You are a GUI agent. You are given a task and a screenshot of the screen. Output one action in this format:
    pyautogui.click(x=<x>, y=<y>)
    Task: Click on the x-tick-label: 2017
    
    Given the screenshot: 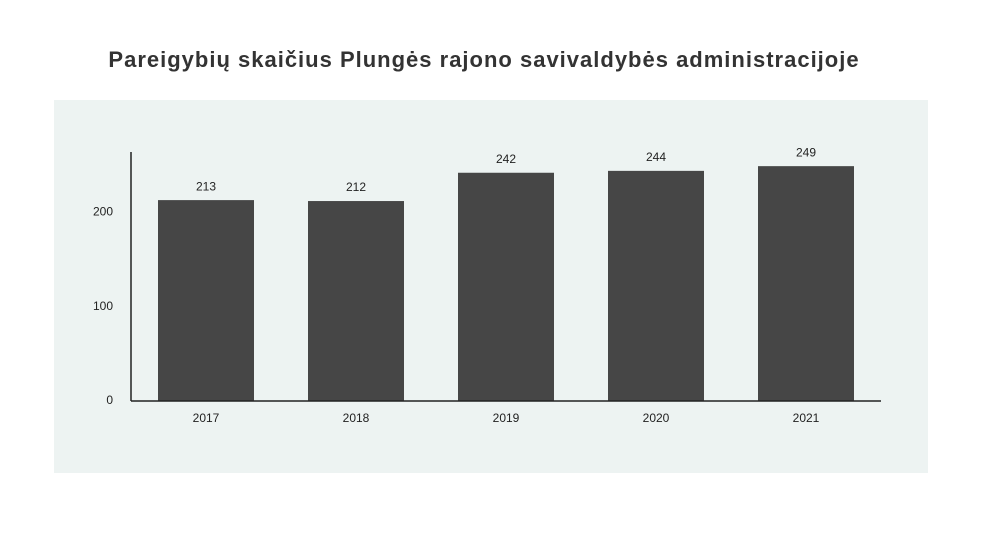 What is the action you would take?
    pyautogui.click(x=206, y=418)
    